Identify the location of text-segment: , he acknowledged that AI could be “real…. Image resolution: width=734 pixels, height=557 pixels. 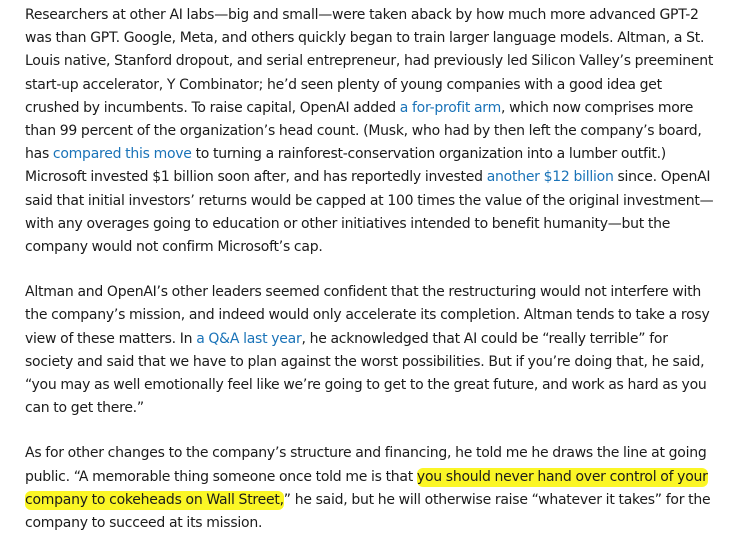
(366, 373).